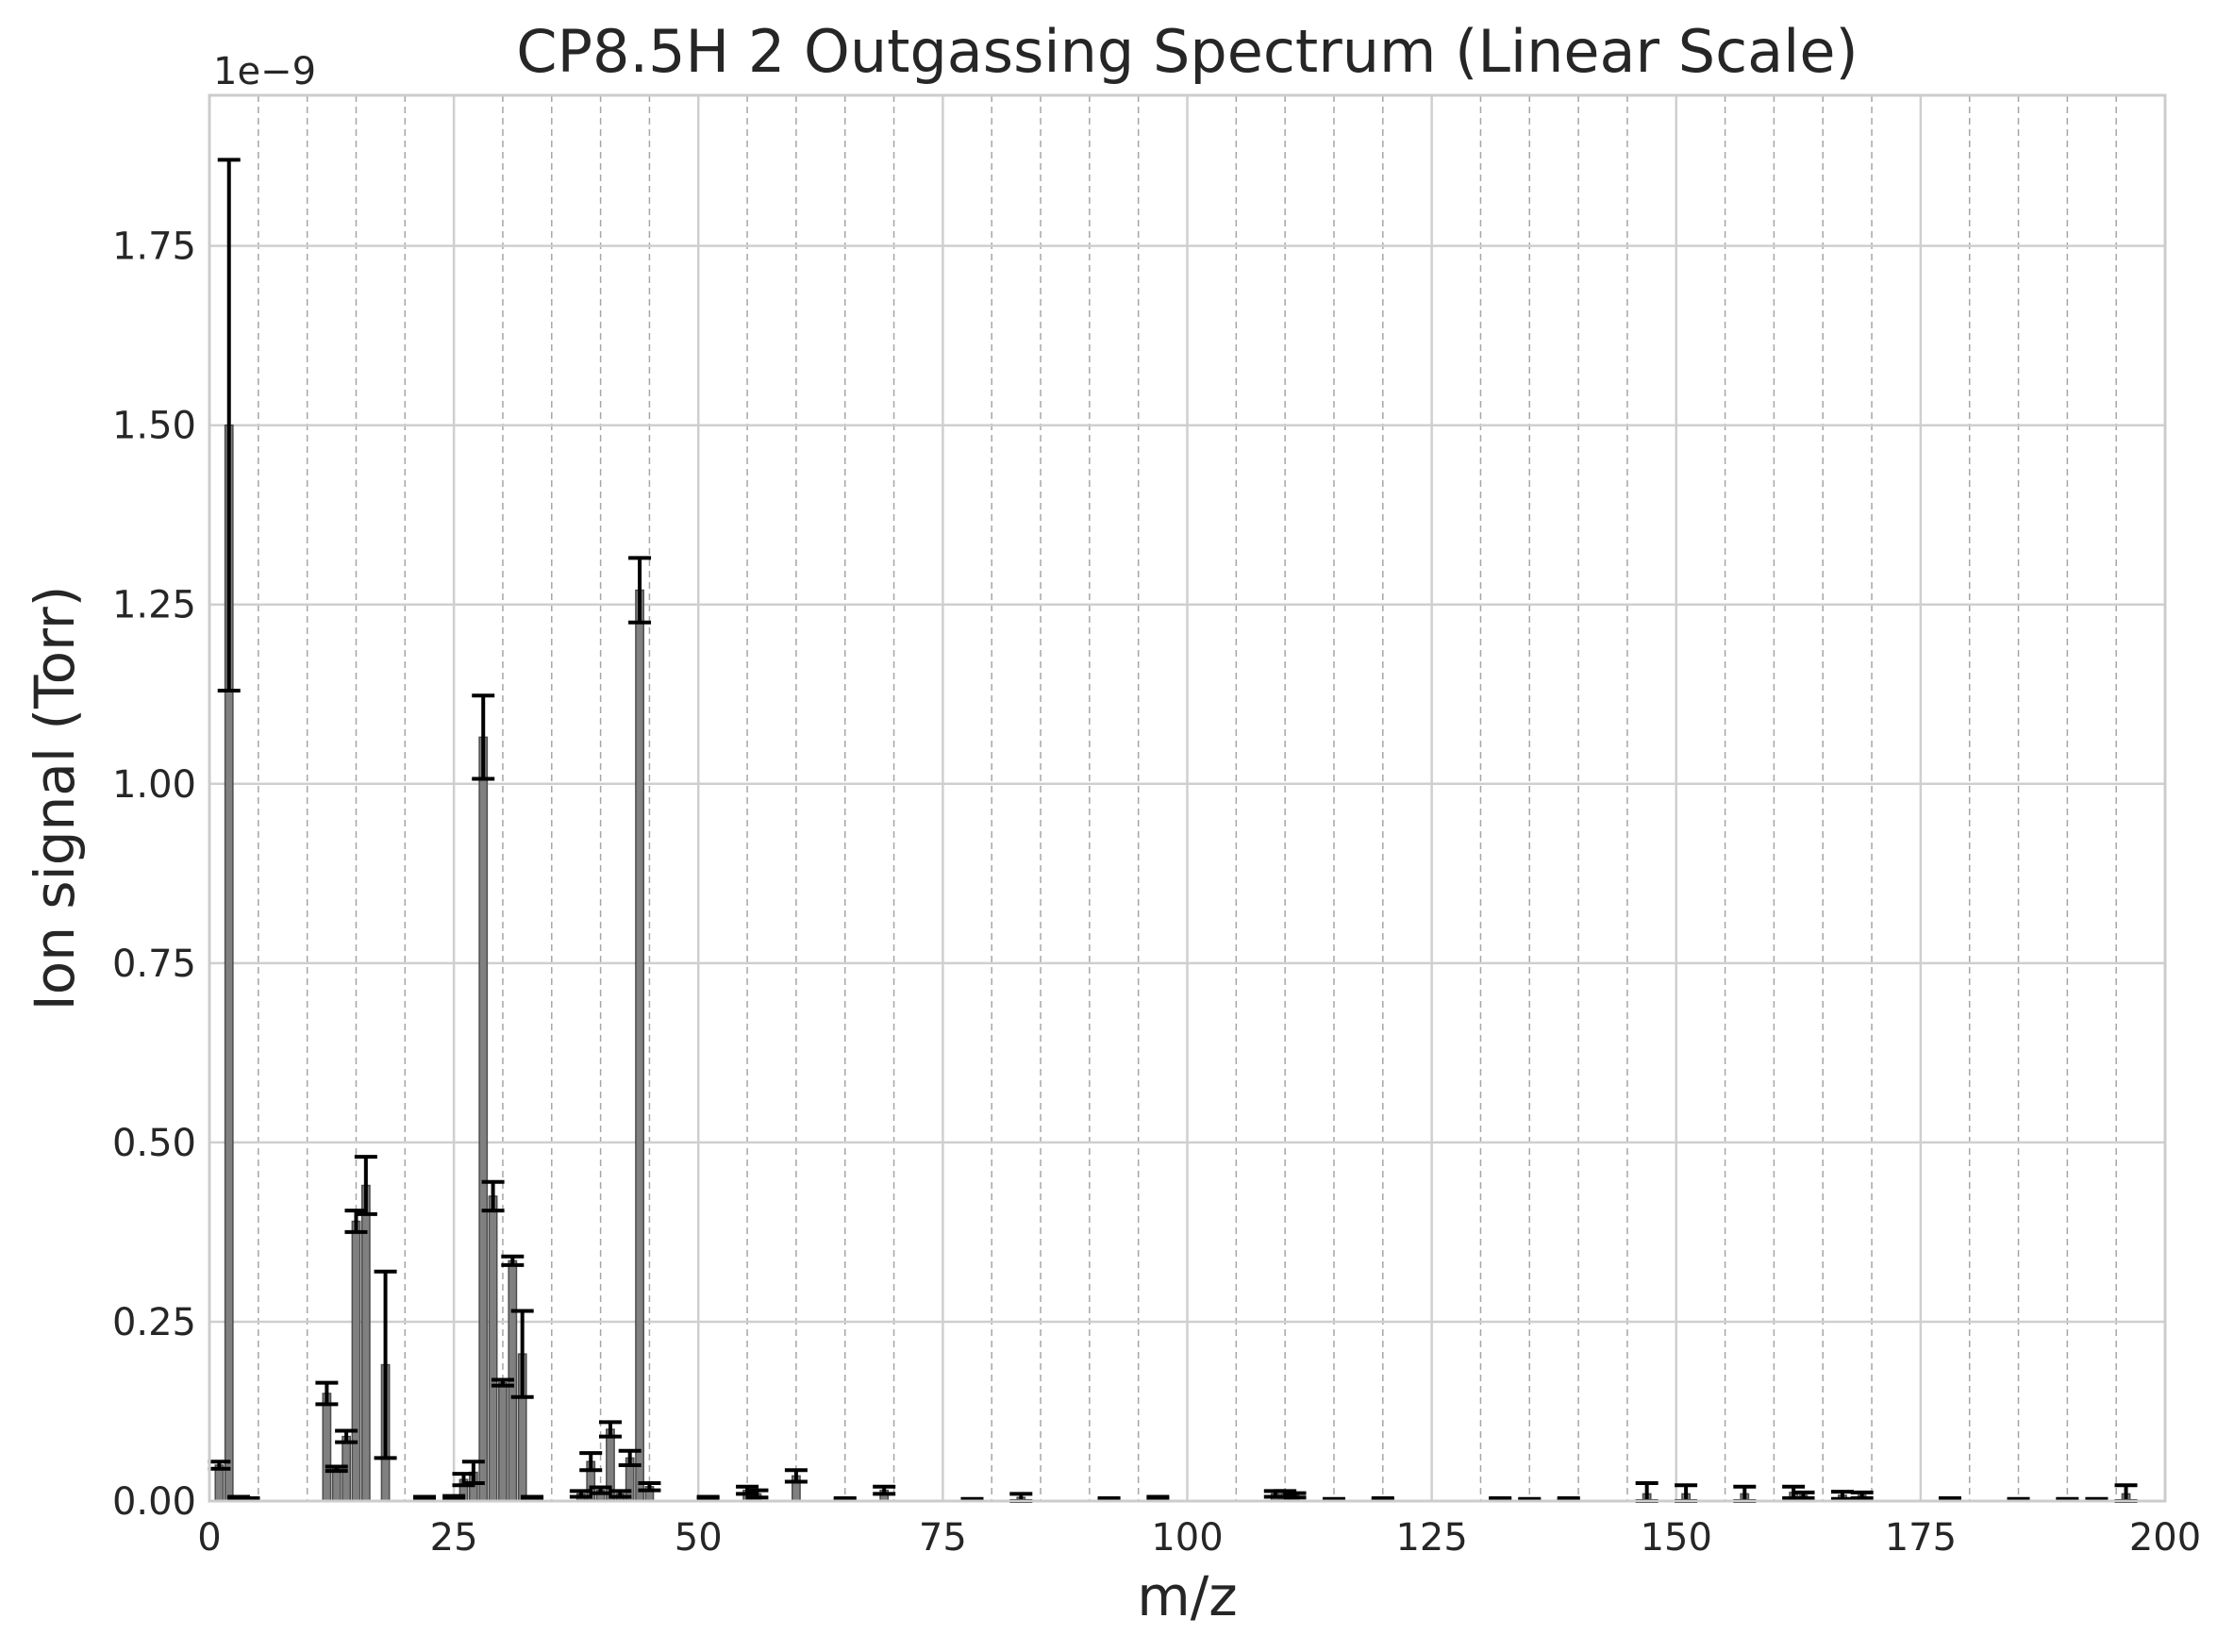 The image size is (2217, 1652). I want to click on y-tick-label: 1.50, so click(154, 426).